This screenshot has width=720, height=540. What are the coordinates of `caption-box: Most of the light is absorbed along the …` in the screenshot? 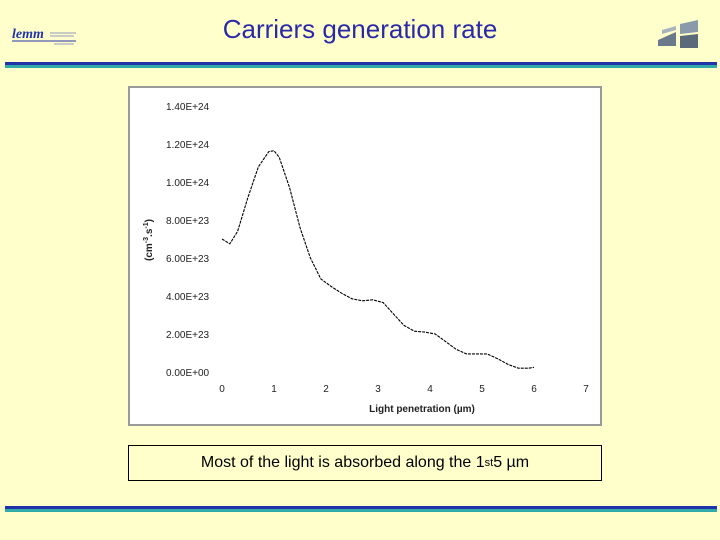 It's located at (365, 463).